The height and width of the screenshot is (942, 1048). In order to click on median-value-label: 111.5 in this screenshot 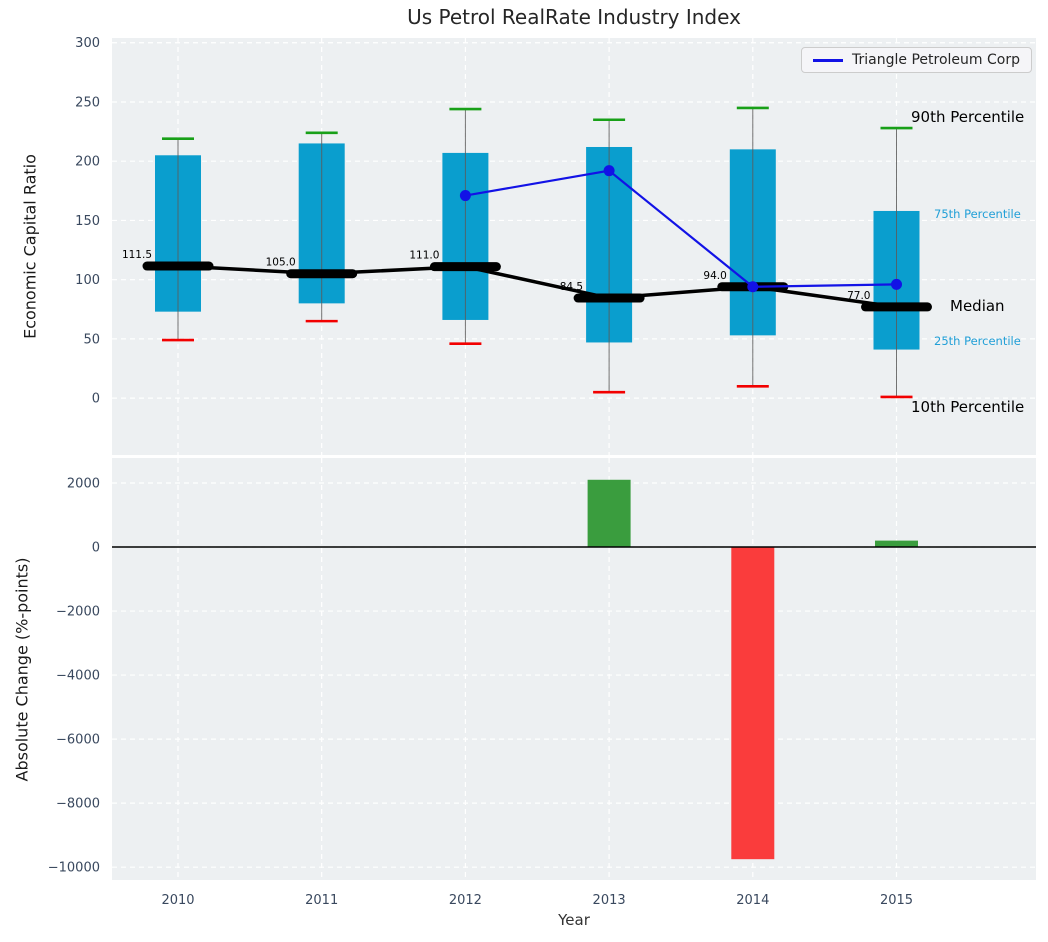, I will do `click(137, 255)`.